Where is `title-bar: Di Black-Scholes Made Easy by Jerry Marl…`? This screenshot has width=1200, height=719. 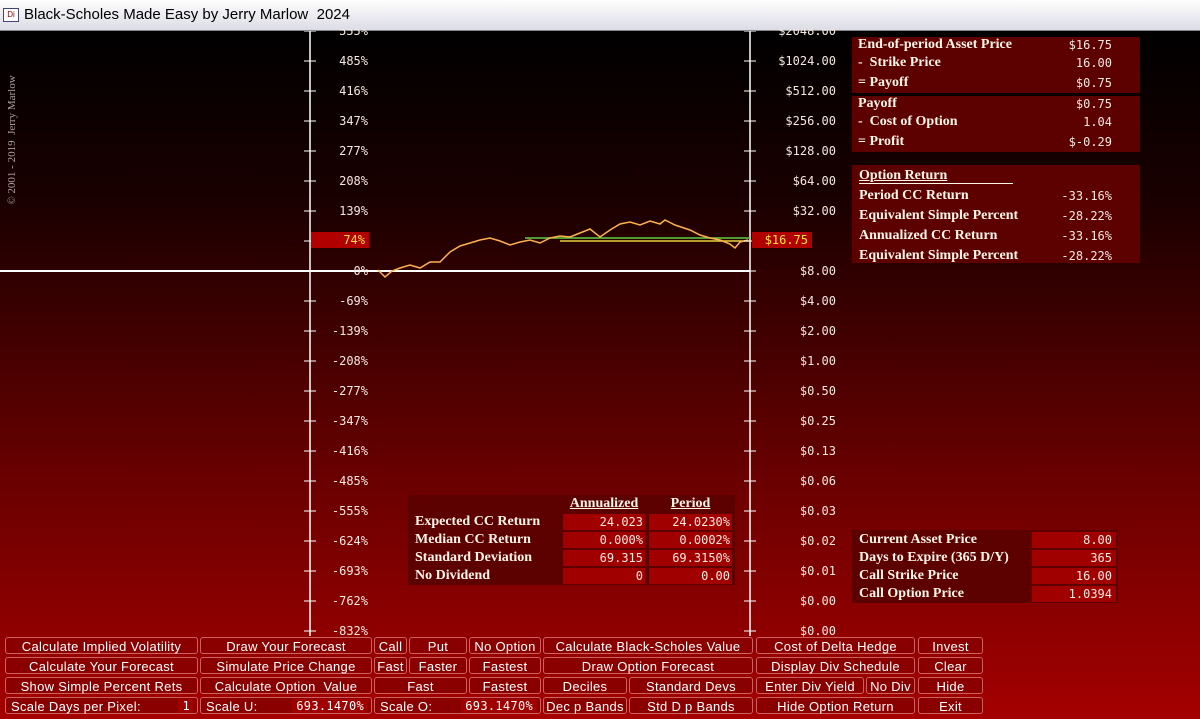 title-bar: Di Black-Scholes Made Easy by Jerry Marl… is located at coordinates (600, 15).